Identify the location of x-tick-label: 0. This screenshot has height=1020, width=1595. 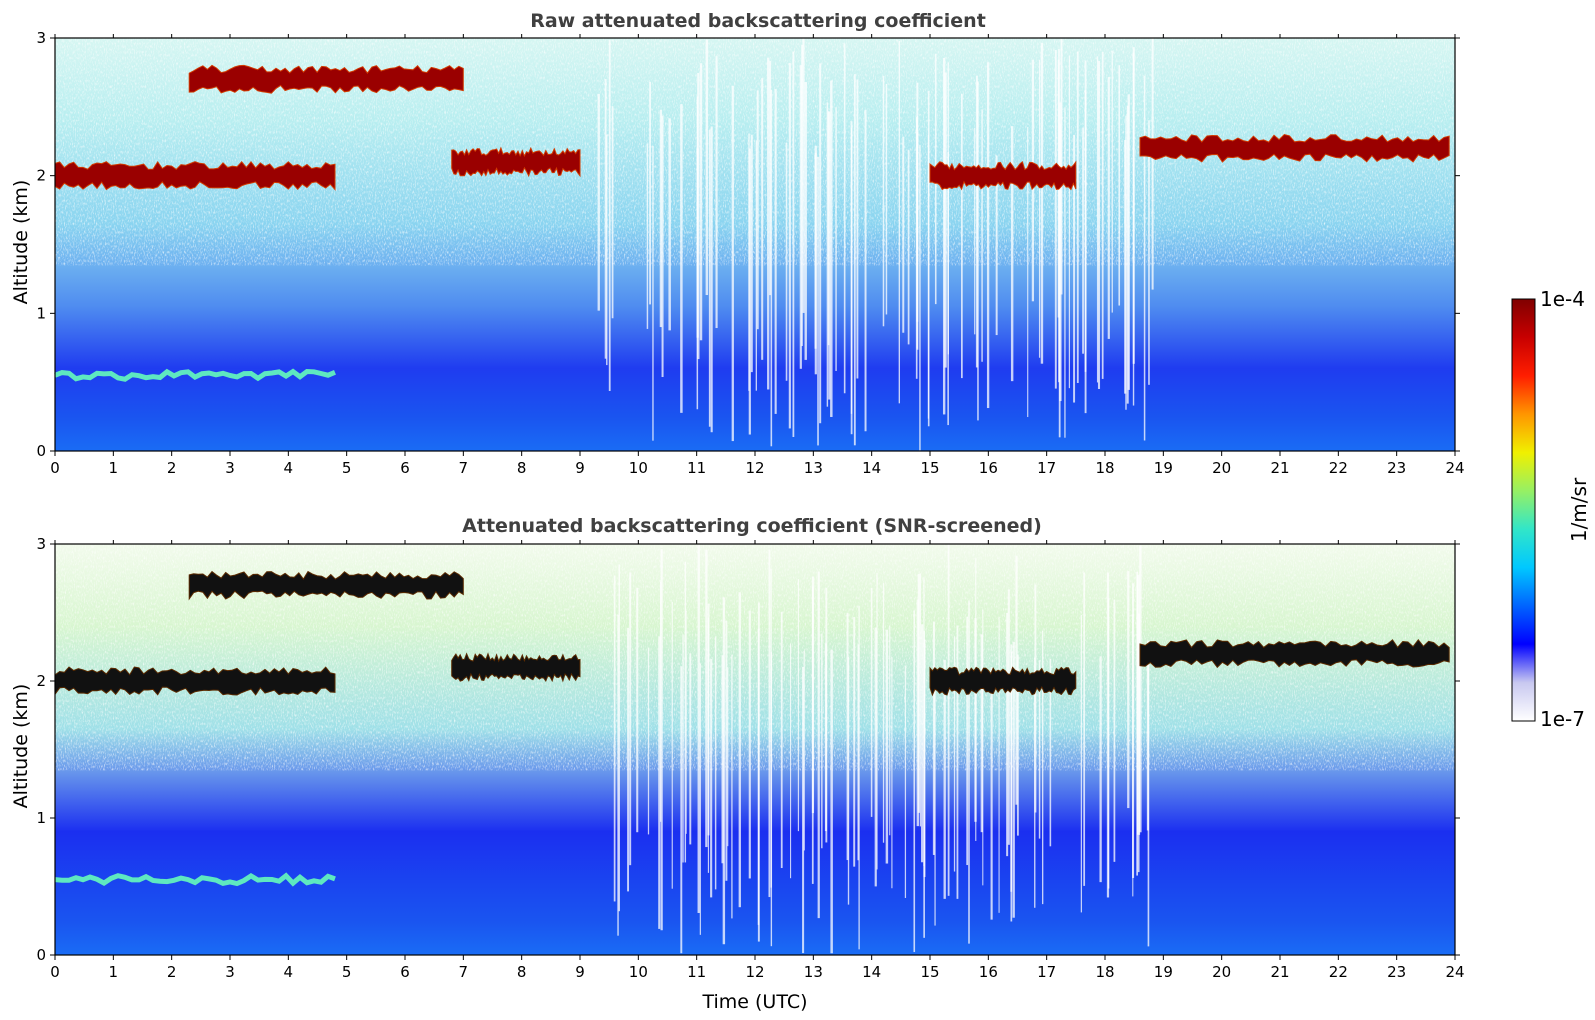
(55, 468).